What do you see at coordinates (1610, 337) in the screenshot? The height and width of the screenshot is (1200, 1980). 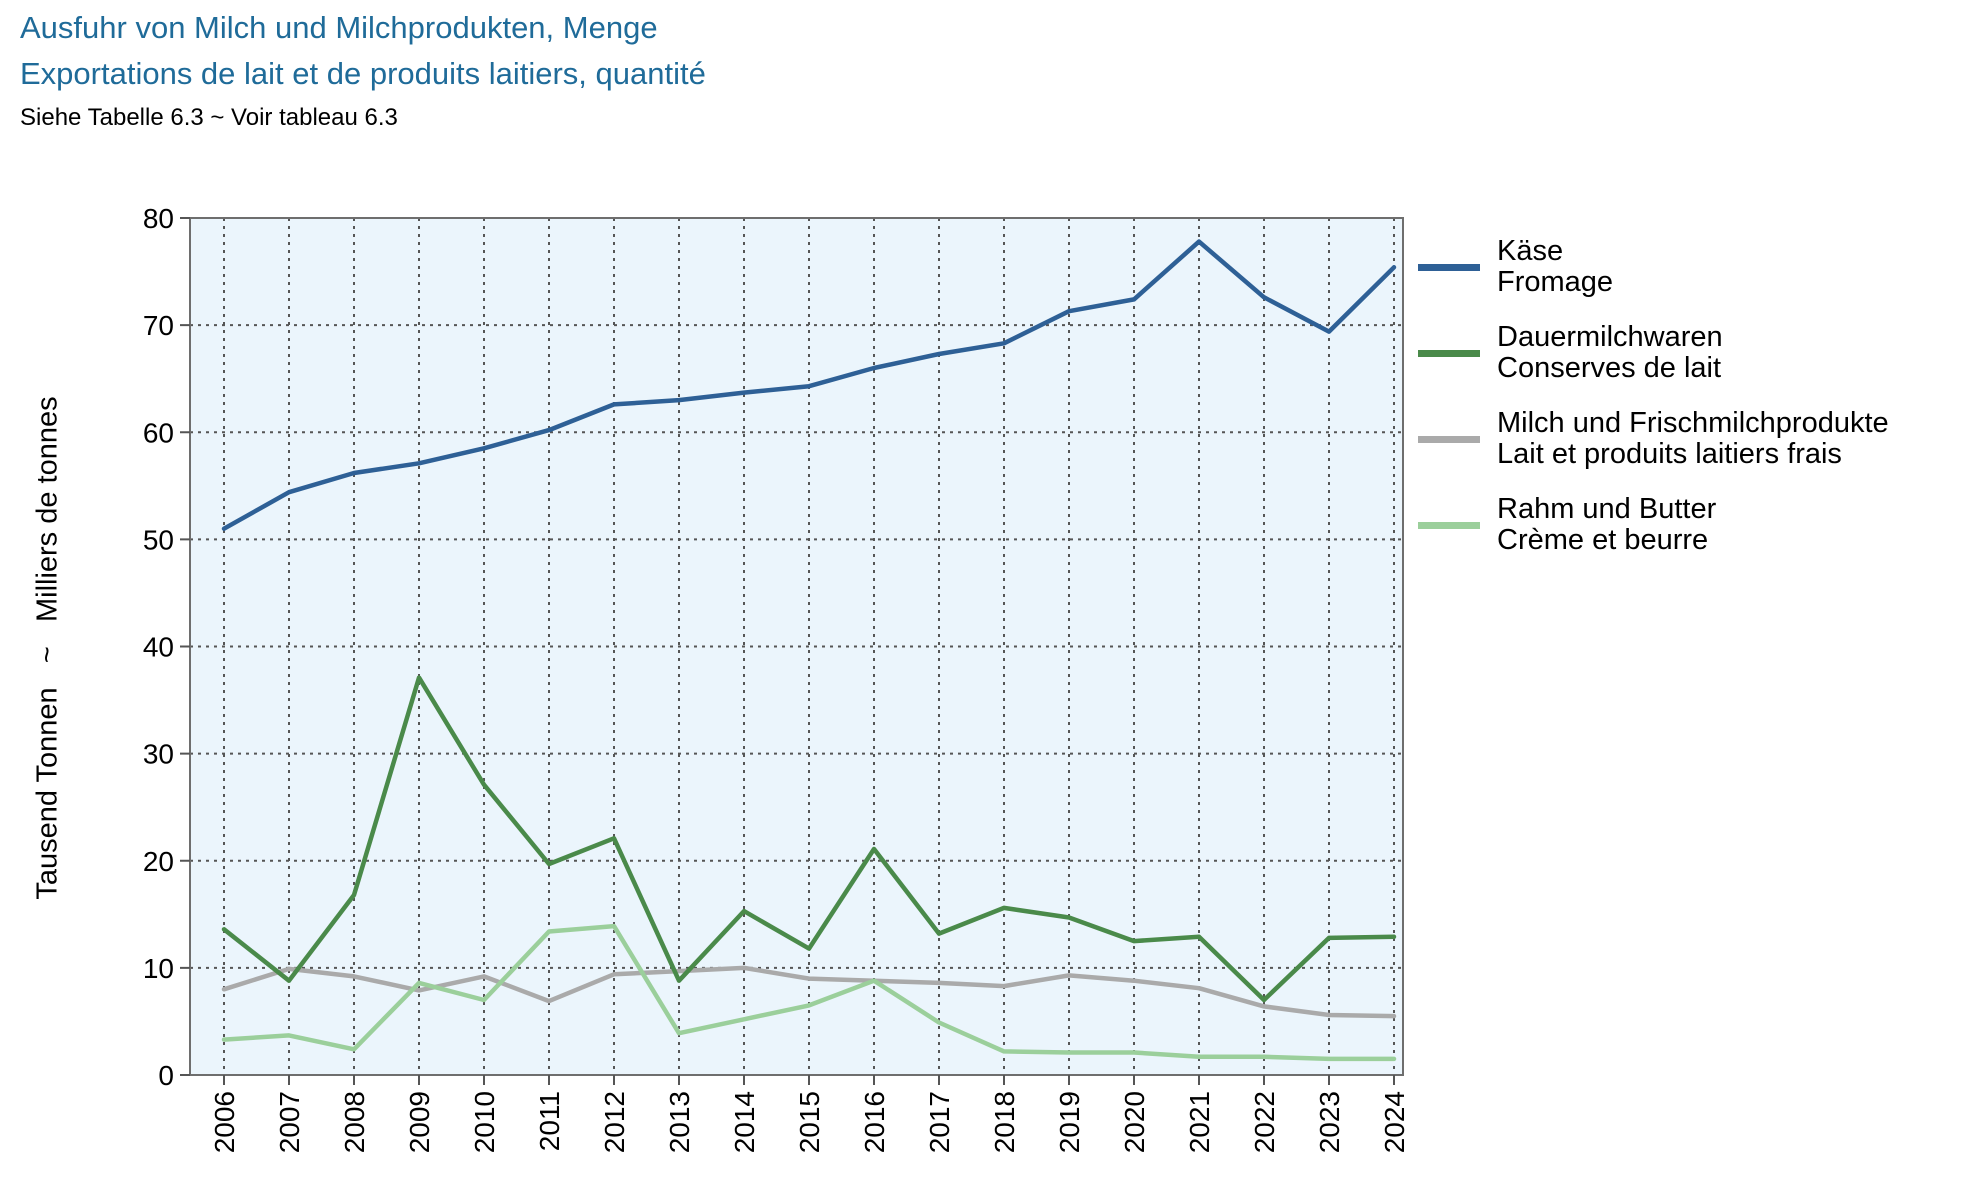 I see `legend-label: Dauermilchwaren` at bounding box center [1610, 337].